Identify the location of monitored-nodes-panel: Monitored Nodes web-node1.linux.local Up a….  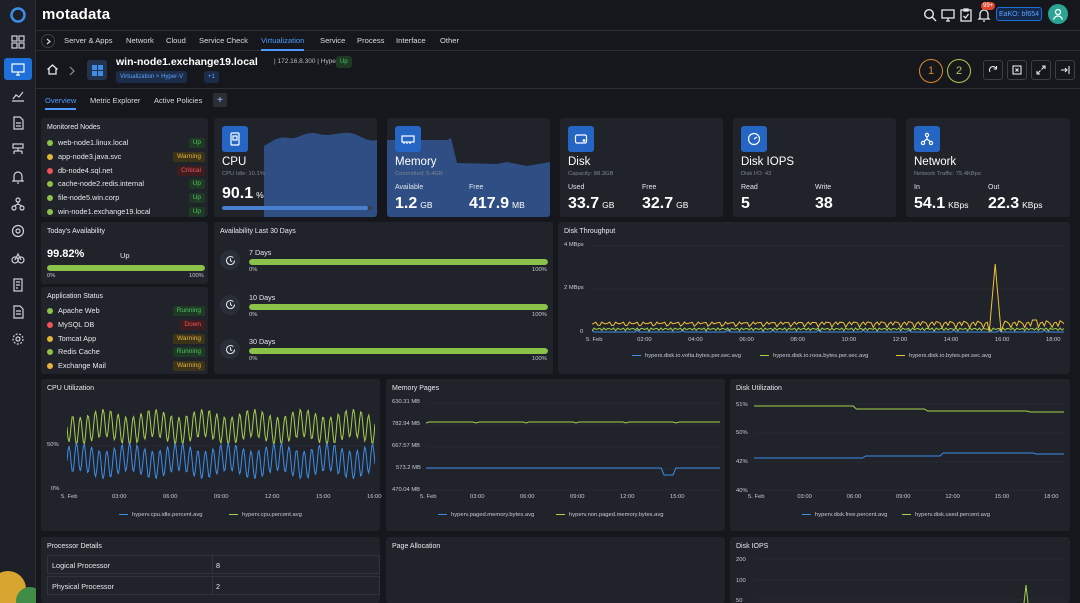
(124, 167).